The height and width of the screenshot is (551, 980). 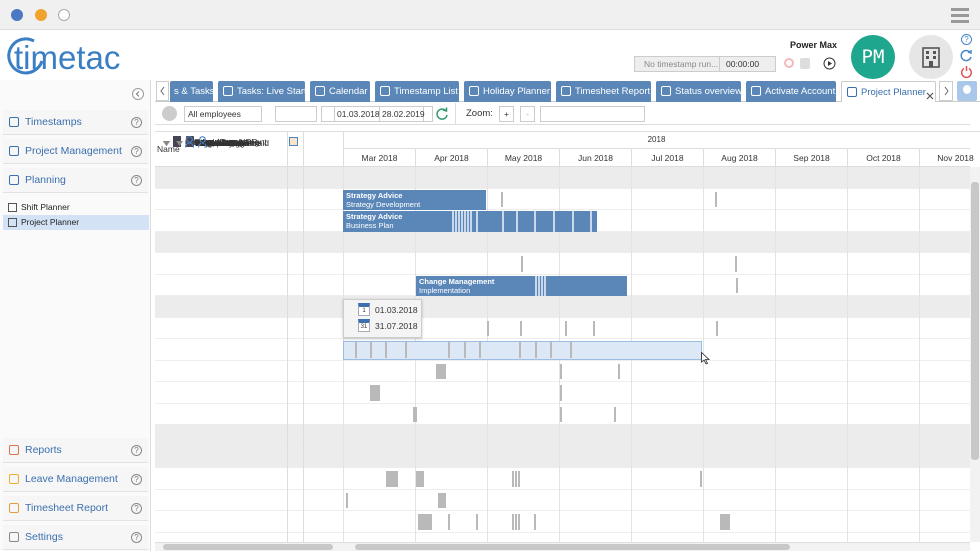 What do you see at coordinates (966, 55) in the screenshot?
I see `refresh-icon` at bounding box center [966, 55].